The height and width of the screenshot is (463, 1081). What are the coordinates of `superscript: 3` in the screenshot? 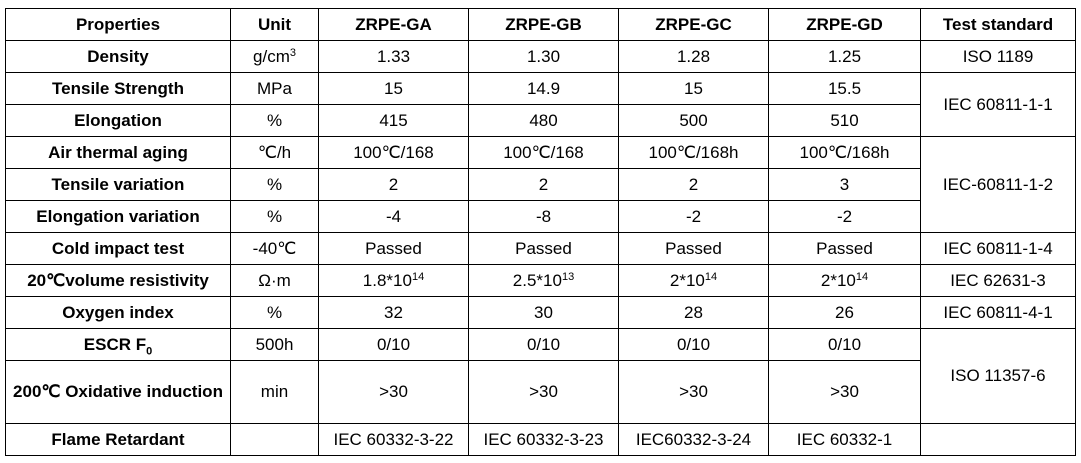 It's located at (292, 52).